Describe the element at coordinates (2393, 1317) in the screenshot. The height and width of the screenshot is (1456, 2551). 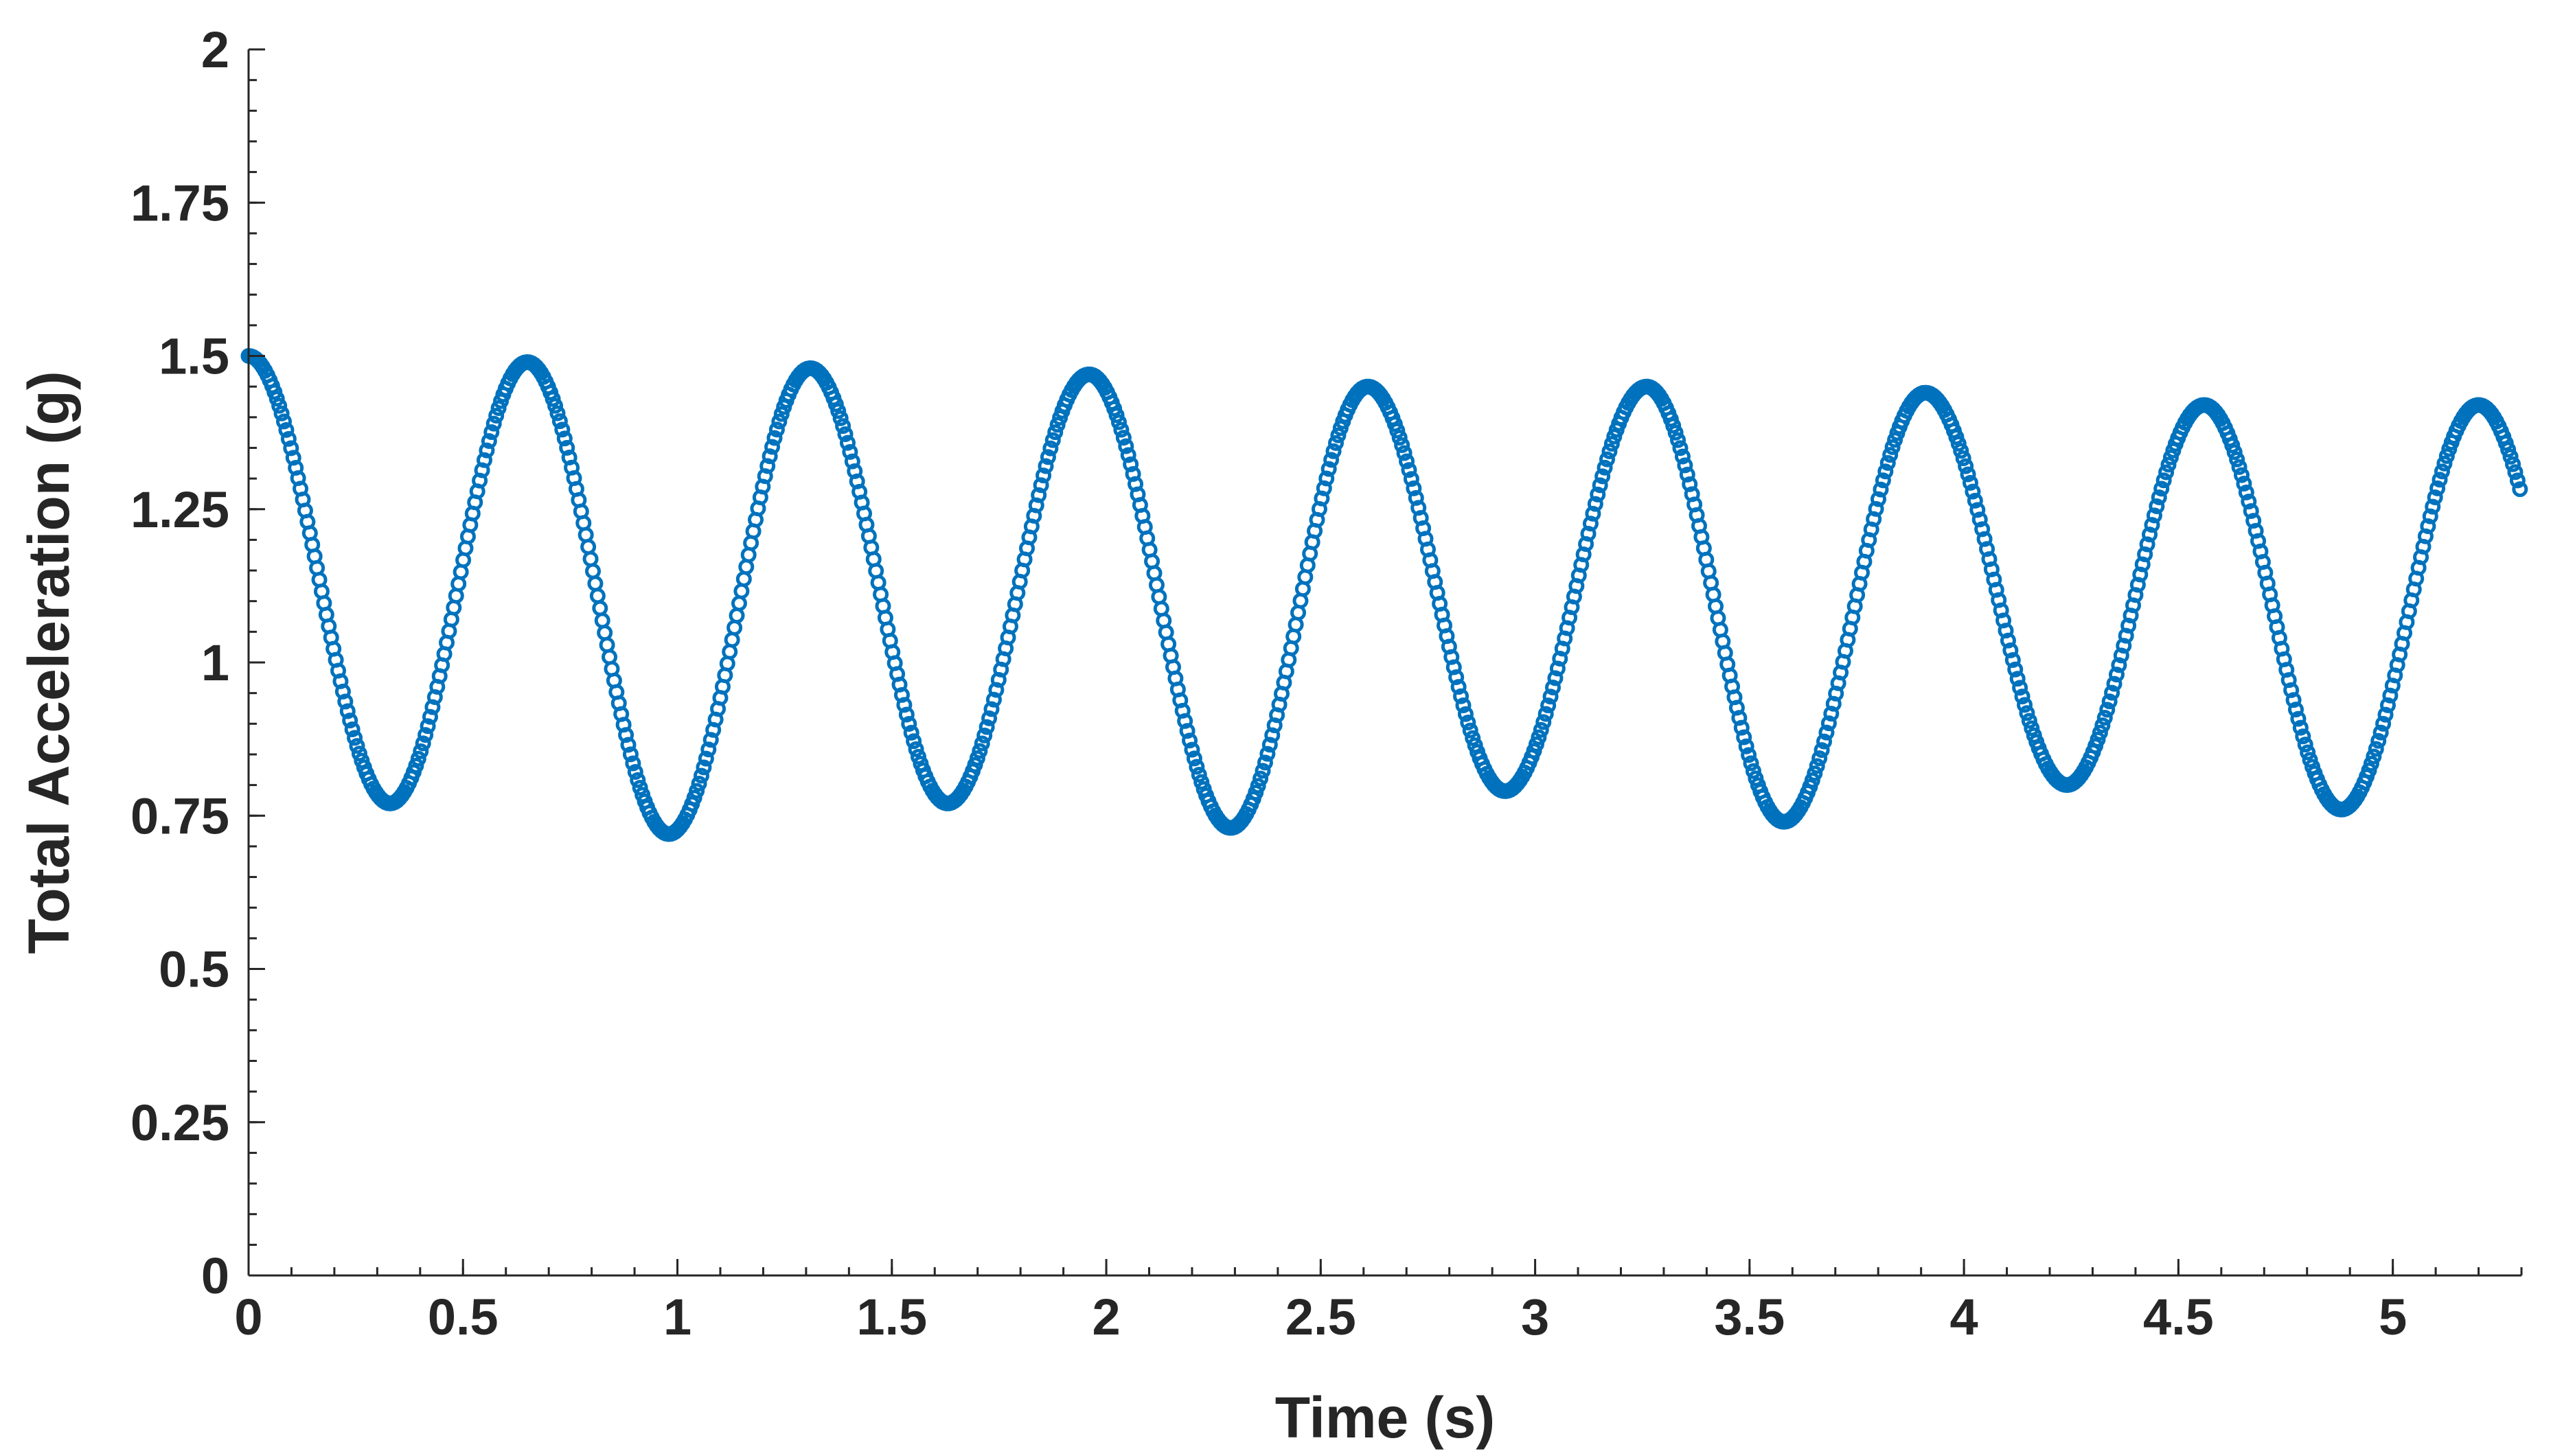
I see `x-tick-label: 5` at that location.